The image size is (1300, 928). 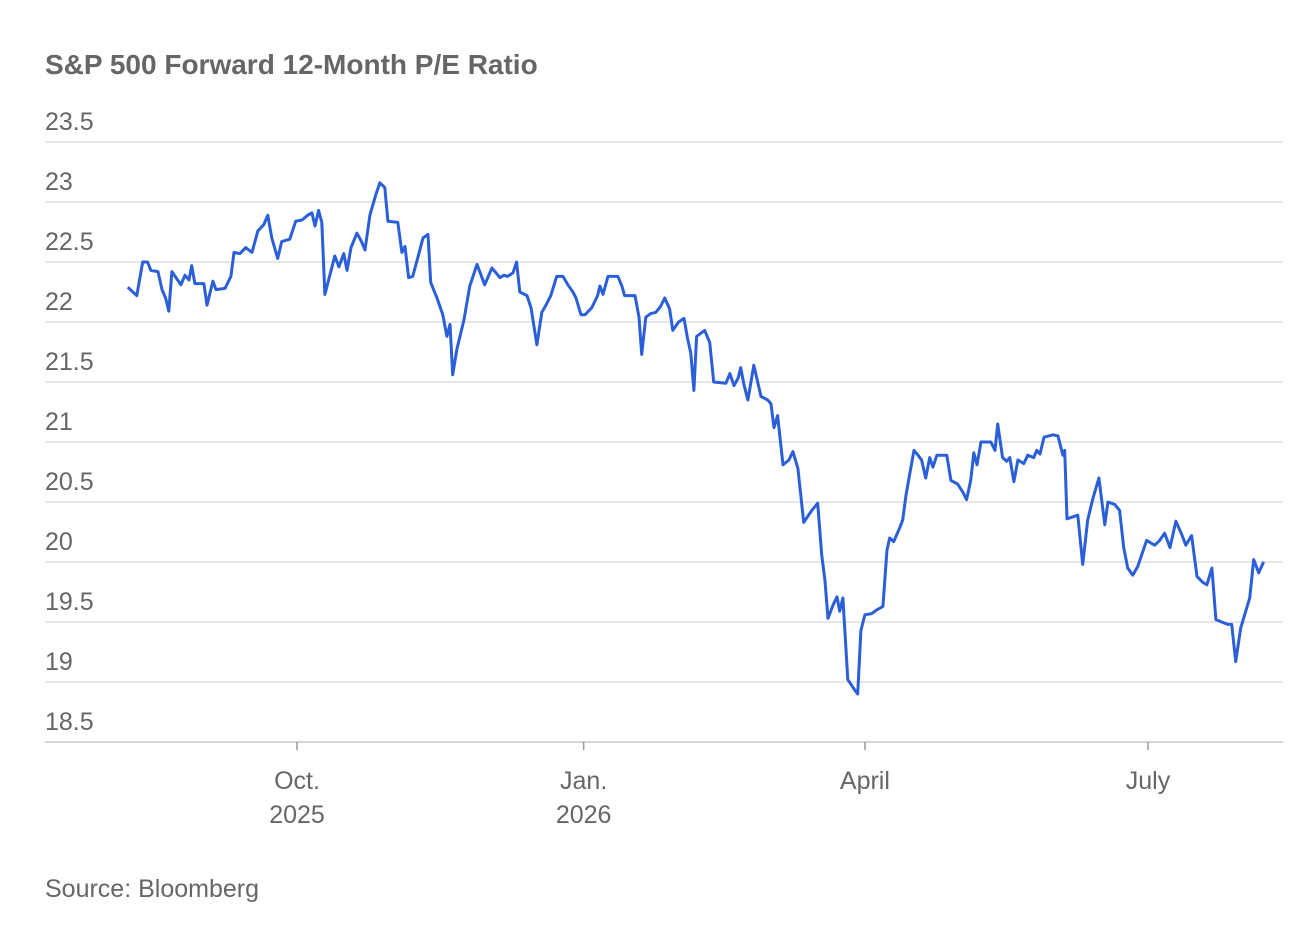 I want to click on y-tick-label: 22.5, so click(x=69, y=242).